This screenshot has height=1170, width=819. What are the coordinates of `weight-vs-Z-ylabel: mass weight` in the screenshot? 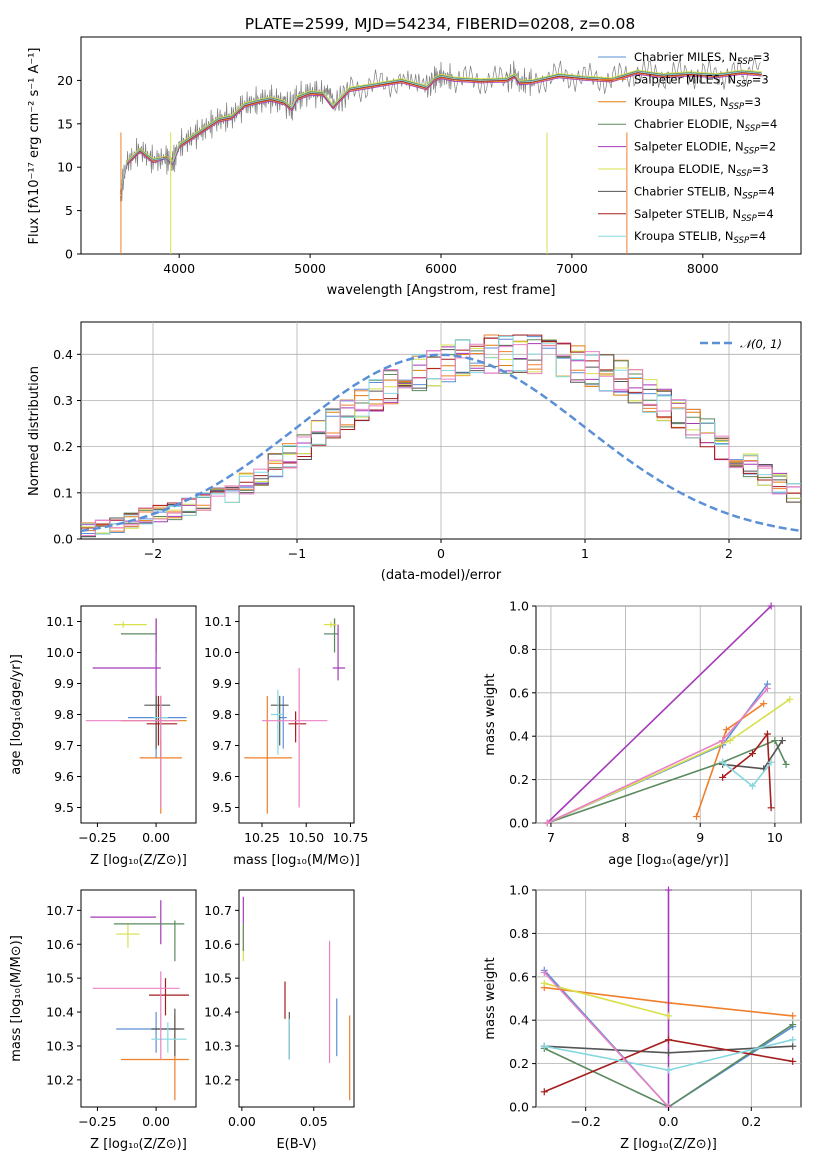 It's located at (490, 998).